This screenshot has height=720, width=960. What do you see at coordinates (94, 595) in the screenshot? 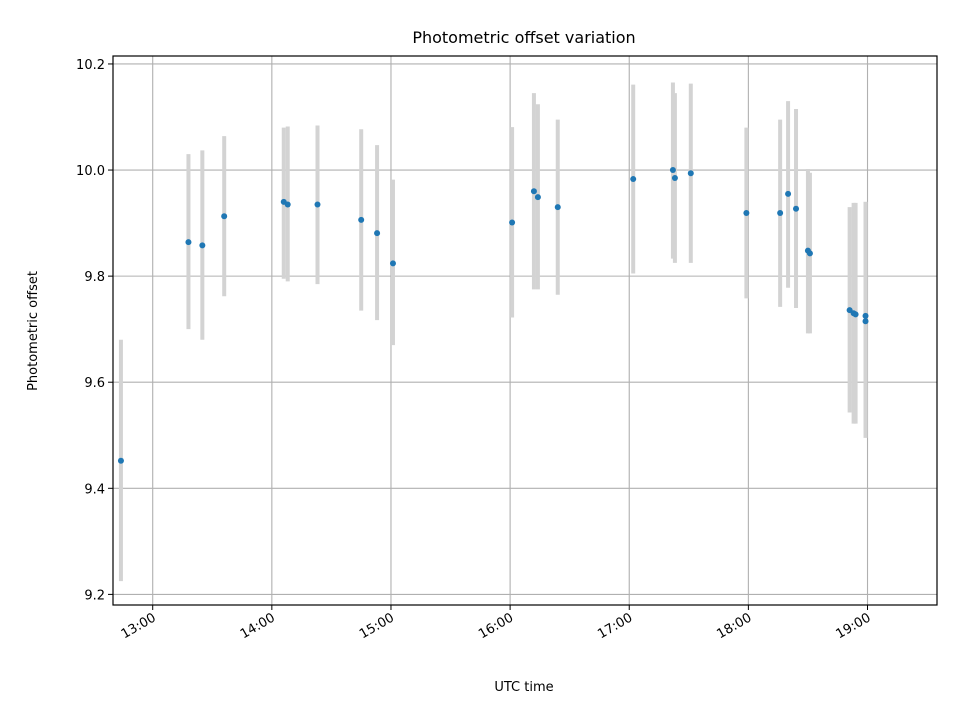
I see `y-tick-label: 9.2` at bounding box center [94, 595].